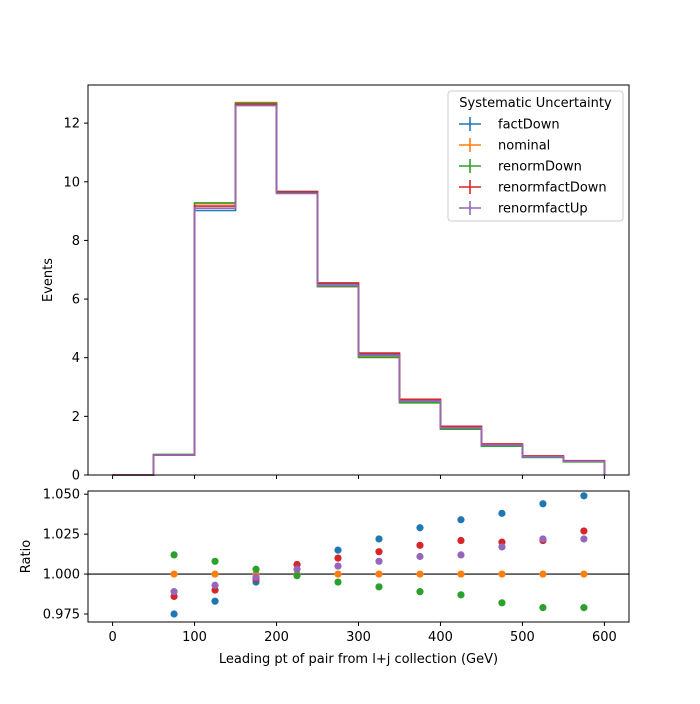 Image resolution: width=700 pixels, height=704 pixels. I want to click on bottom-ylabel: Ratio, so click(26, 556).